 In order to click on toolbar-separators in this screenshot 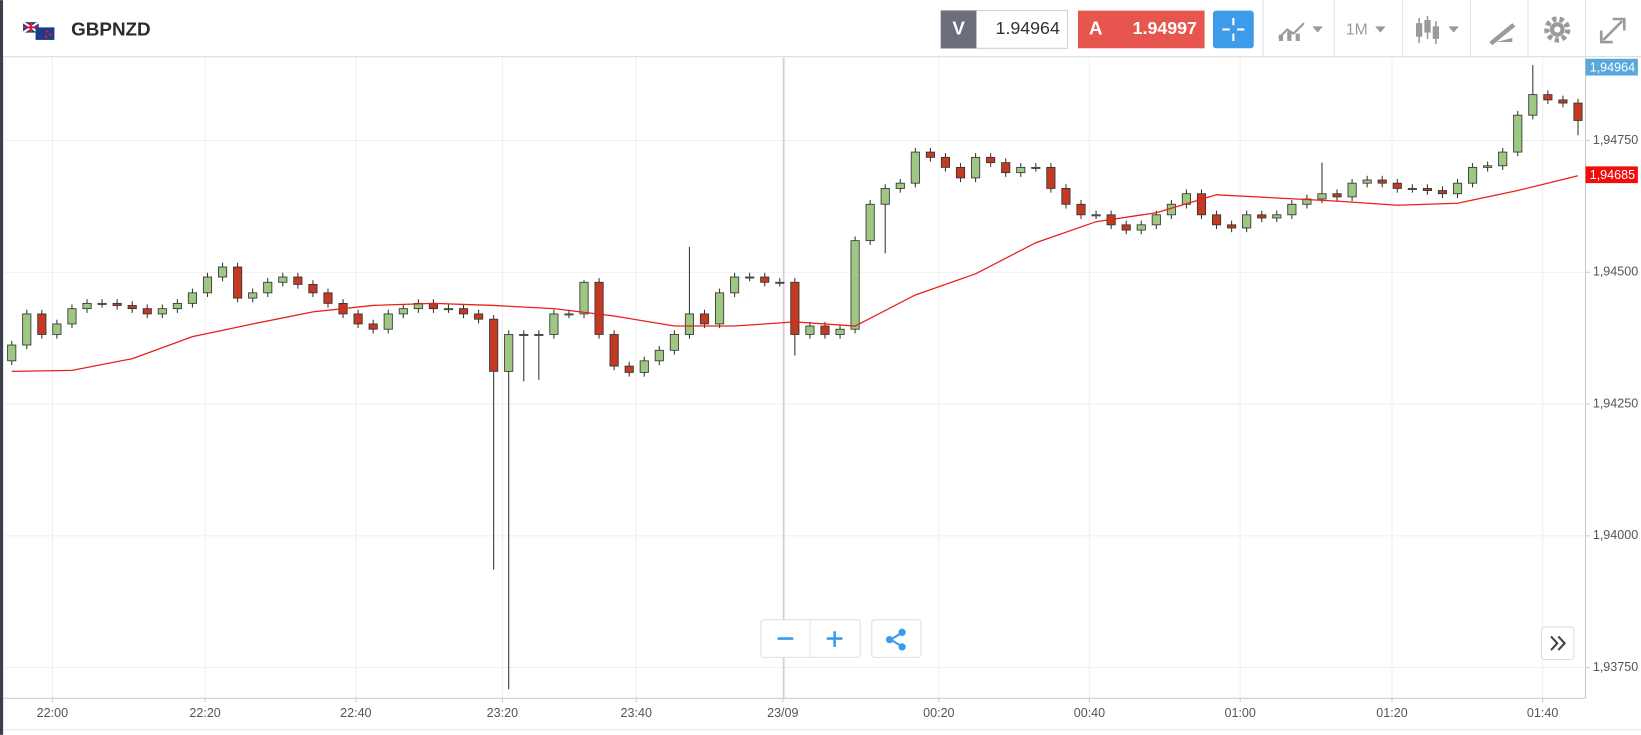, I will do `click(1424, 28)`.